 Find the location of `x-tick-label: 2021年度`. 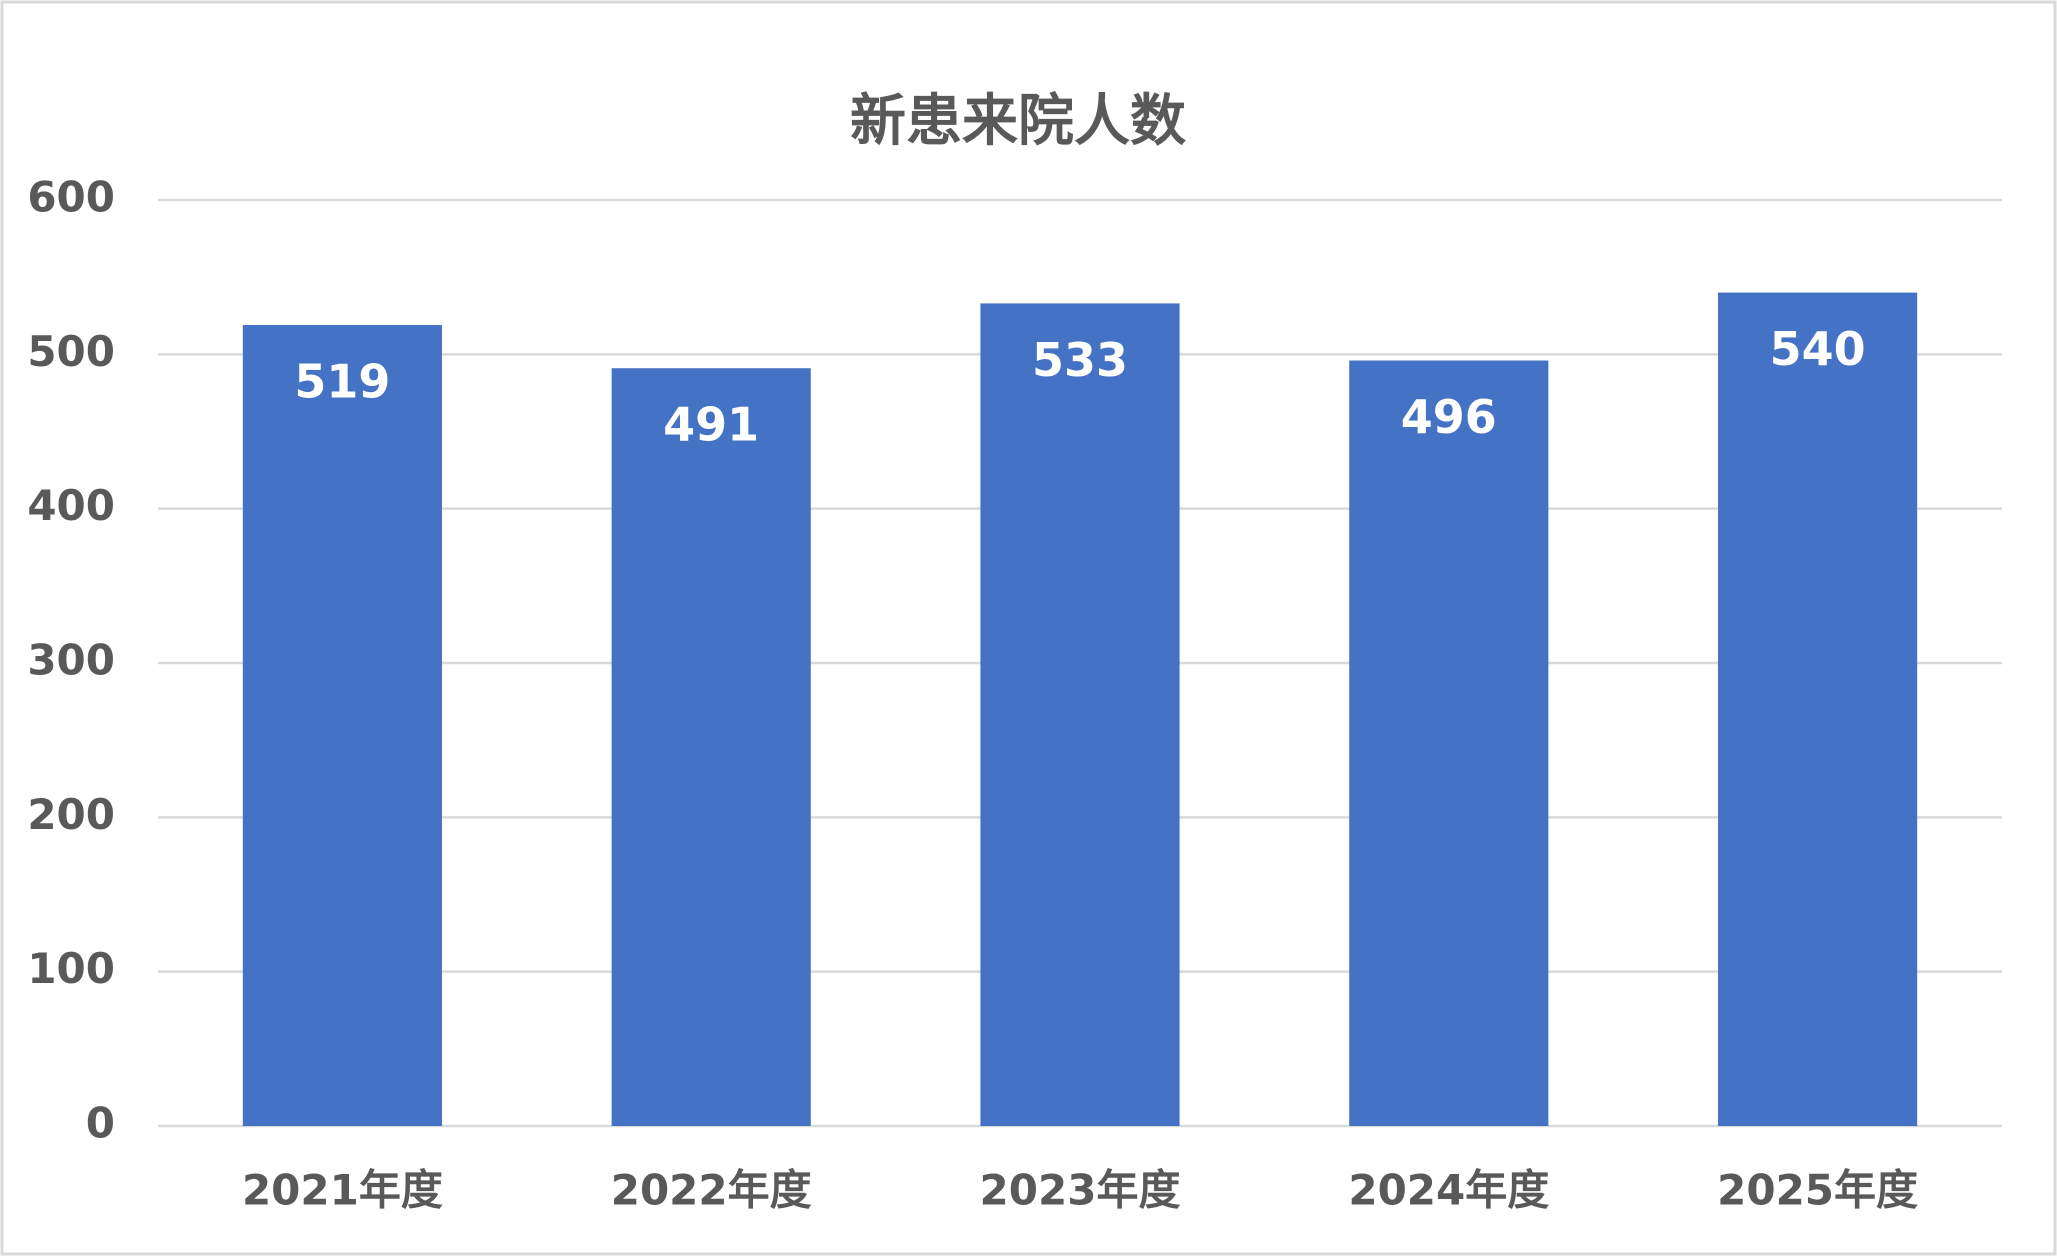

x-tick-label: 2021年度 is located at coordinates (342, 1190).